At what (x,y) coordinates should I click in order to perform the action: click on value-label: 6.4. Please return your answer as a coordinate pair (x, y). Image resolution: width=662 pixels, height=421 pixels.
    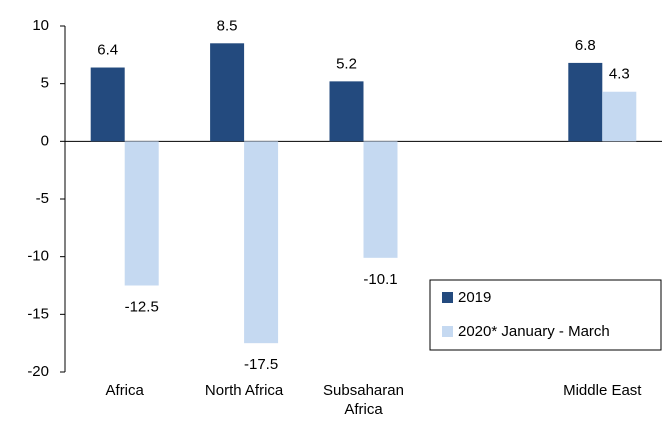
    Looking at the image, I should click on (107, 49).